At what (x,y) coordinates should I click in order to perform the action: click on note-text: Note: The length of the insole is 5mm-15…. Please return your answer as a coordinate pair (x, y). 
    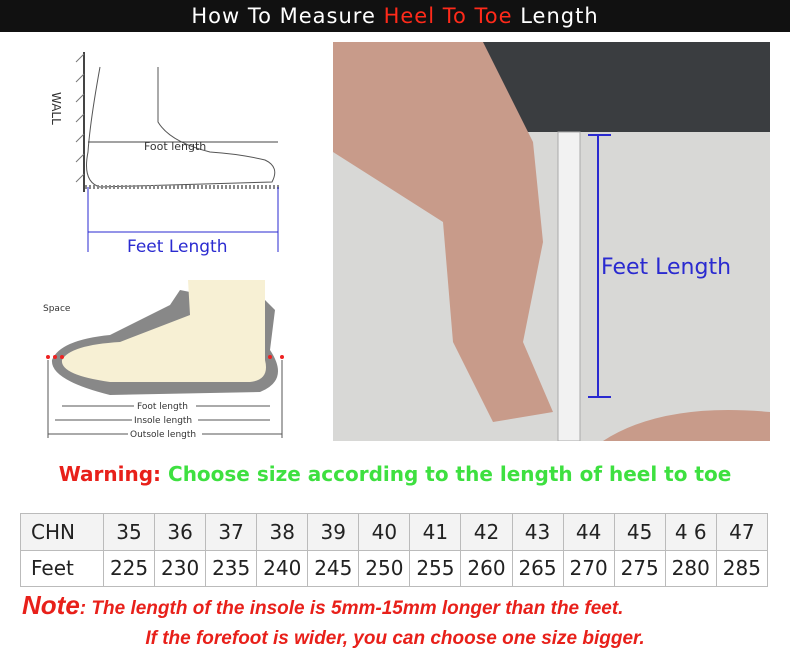
    Looking at the image, I should click on (323, 605).